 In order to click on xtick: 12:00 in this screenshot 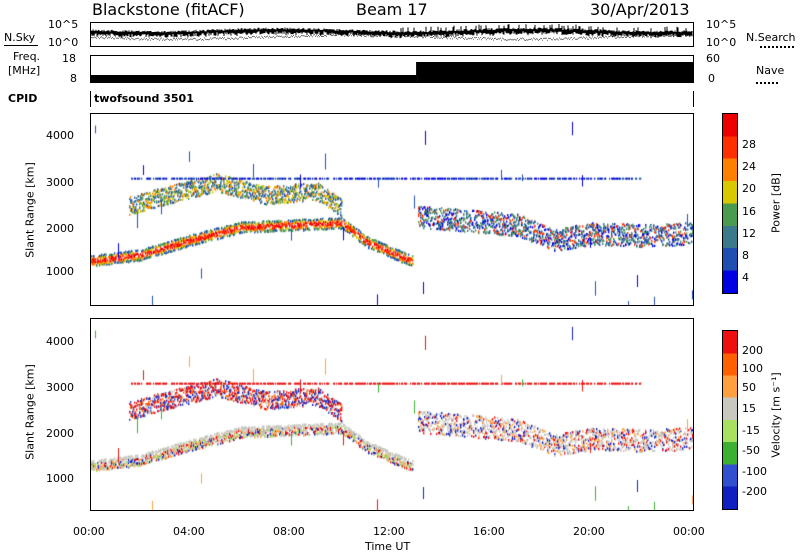, I will do `click(389, 531)`.